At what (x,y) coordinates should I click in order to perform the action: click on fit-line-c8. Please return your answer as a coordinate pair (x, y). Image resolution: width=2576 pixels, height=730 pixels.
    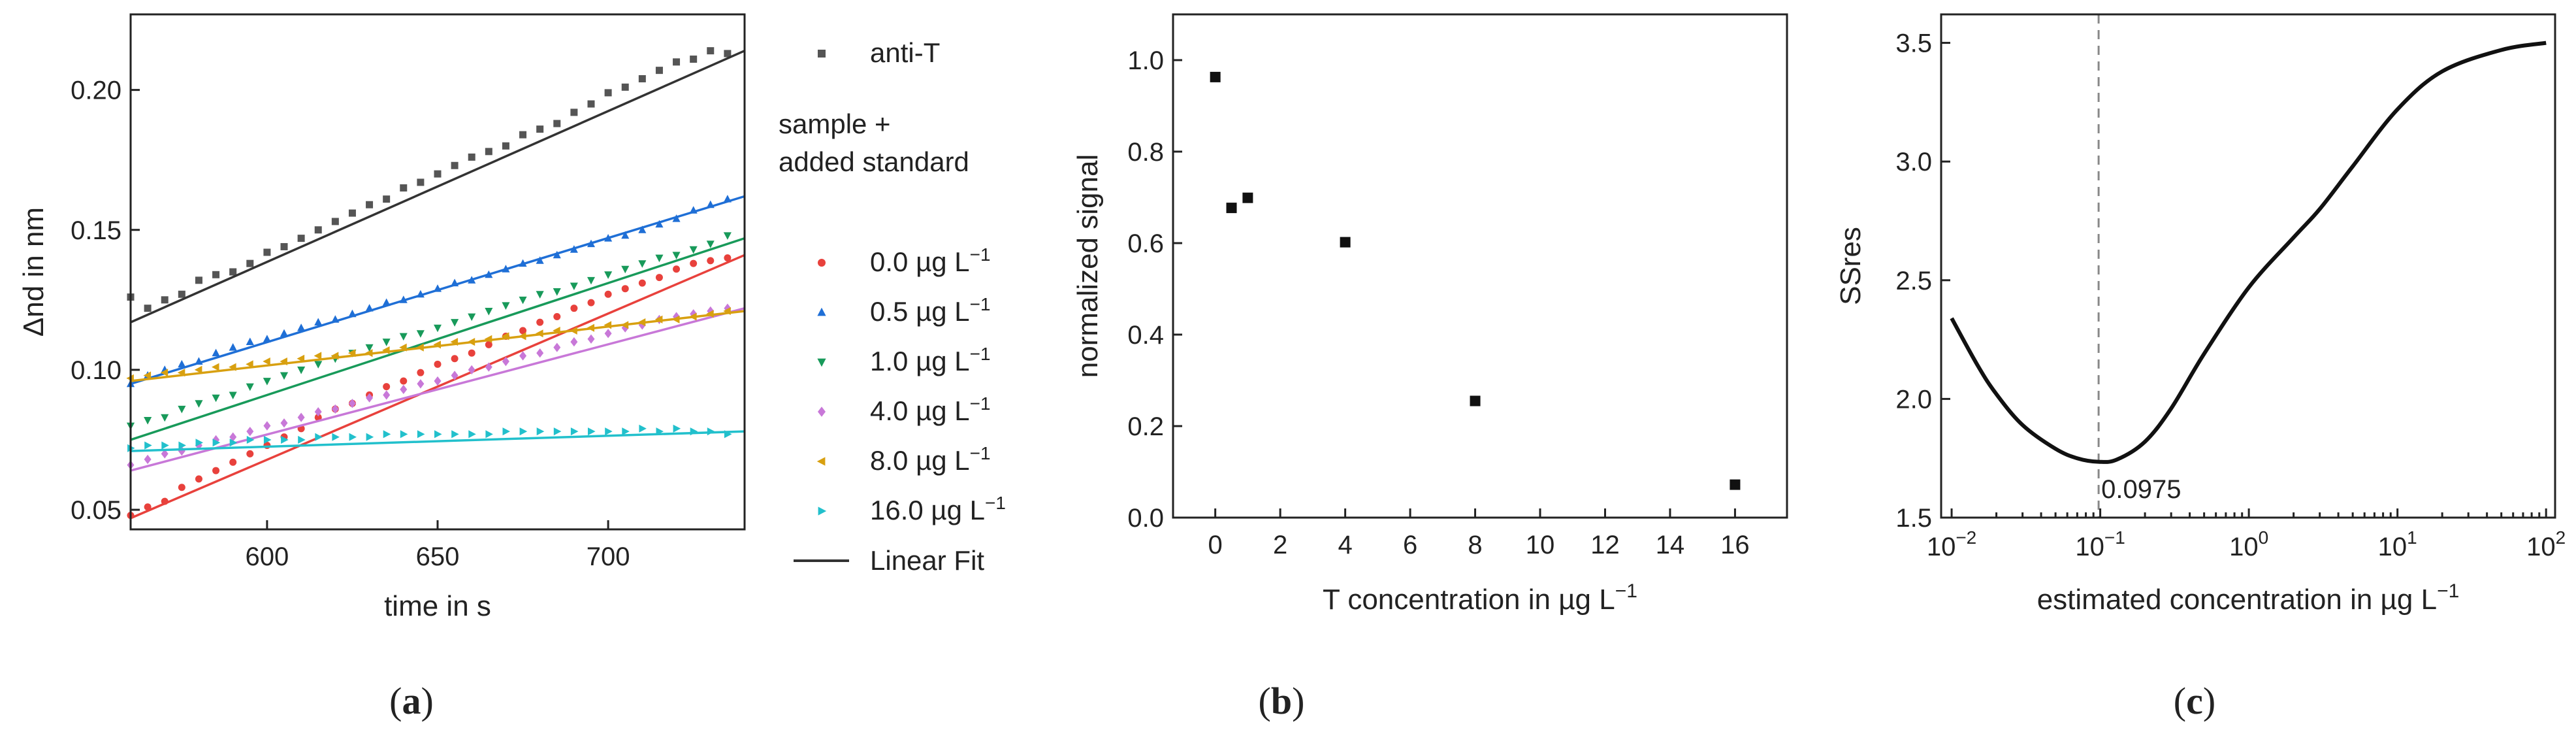
    Looking at the image, I should click on (437, 346).